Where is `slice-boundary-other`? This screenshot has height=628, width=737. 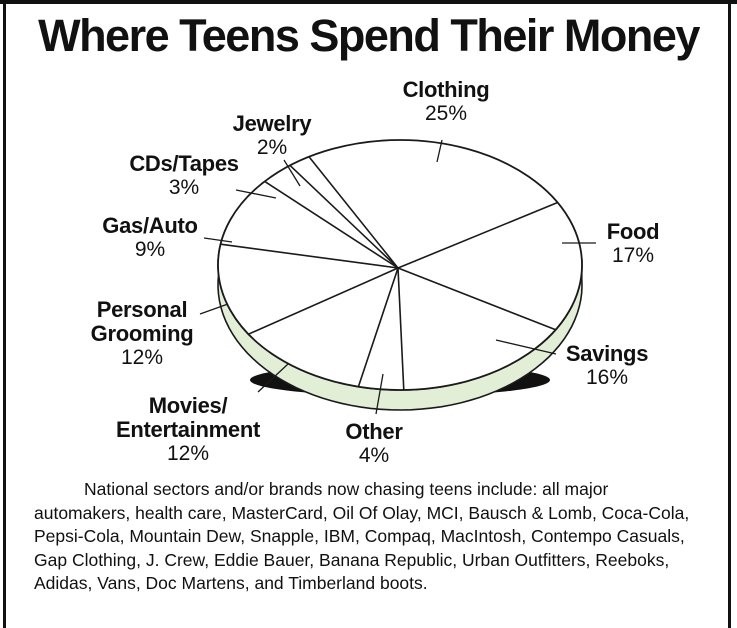
slice-boundary-other is located at coordinates (401, 329).